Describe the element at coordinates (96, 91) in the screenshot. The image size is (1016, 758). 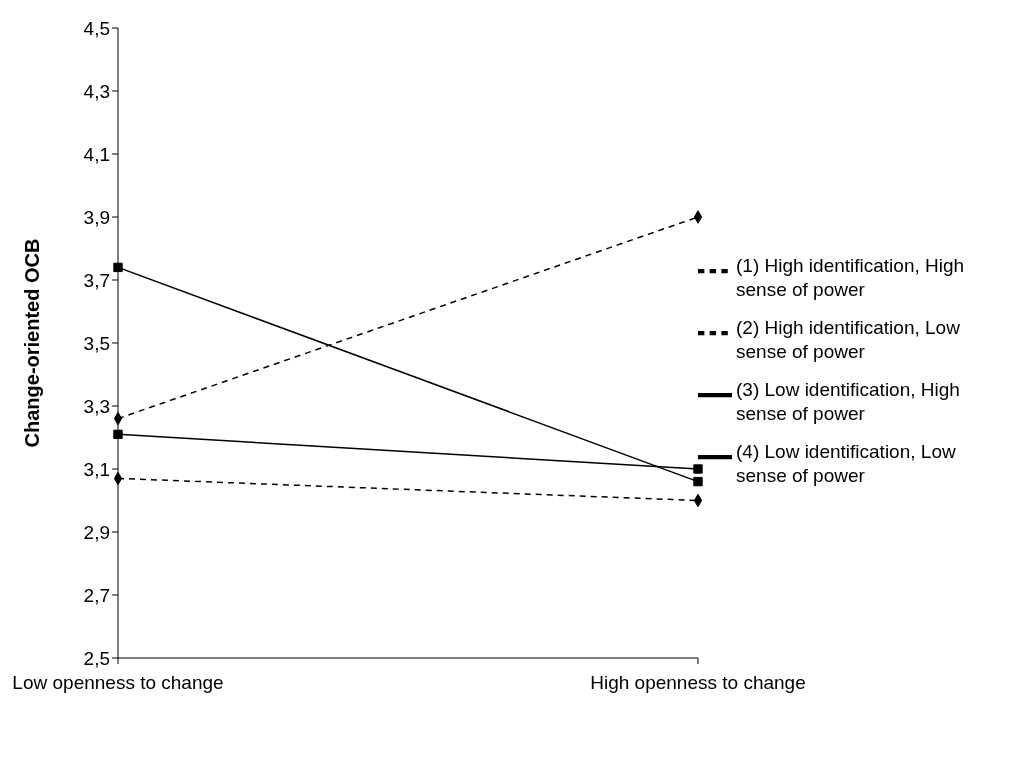
I see `y-tick-label: 4,3` at that location.